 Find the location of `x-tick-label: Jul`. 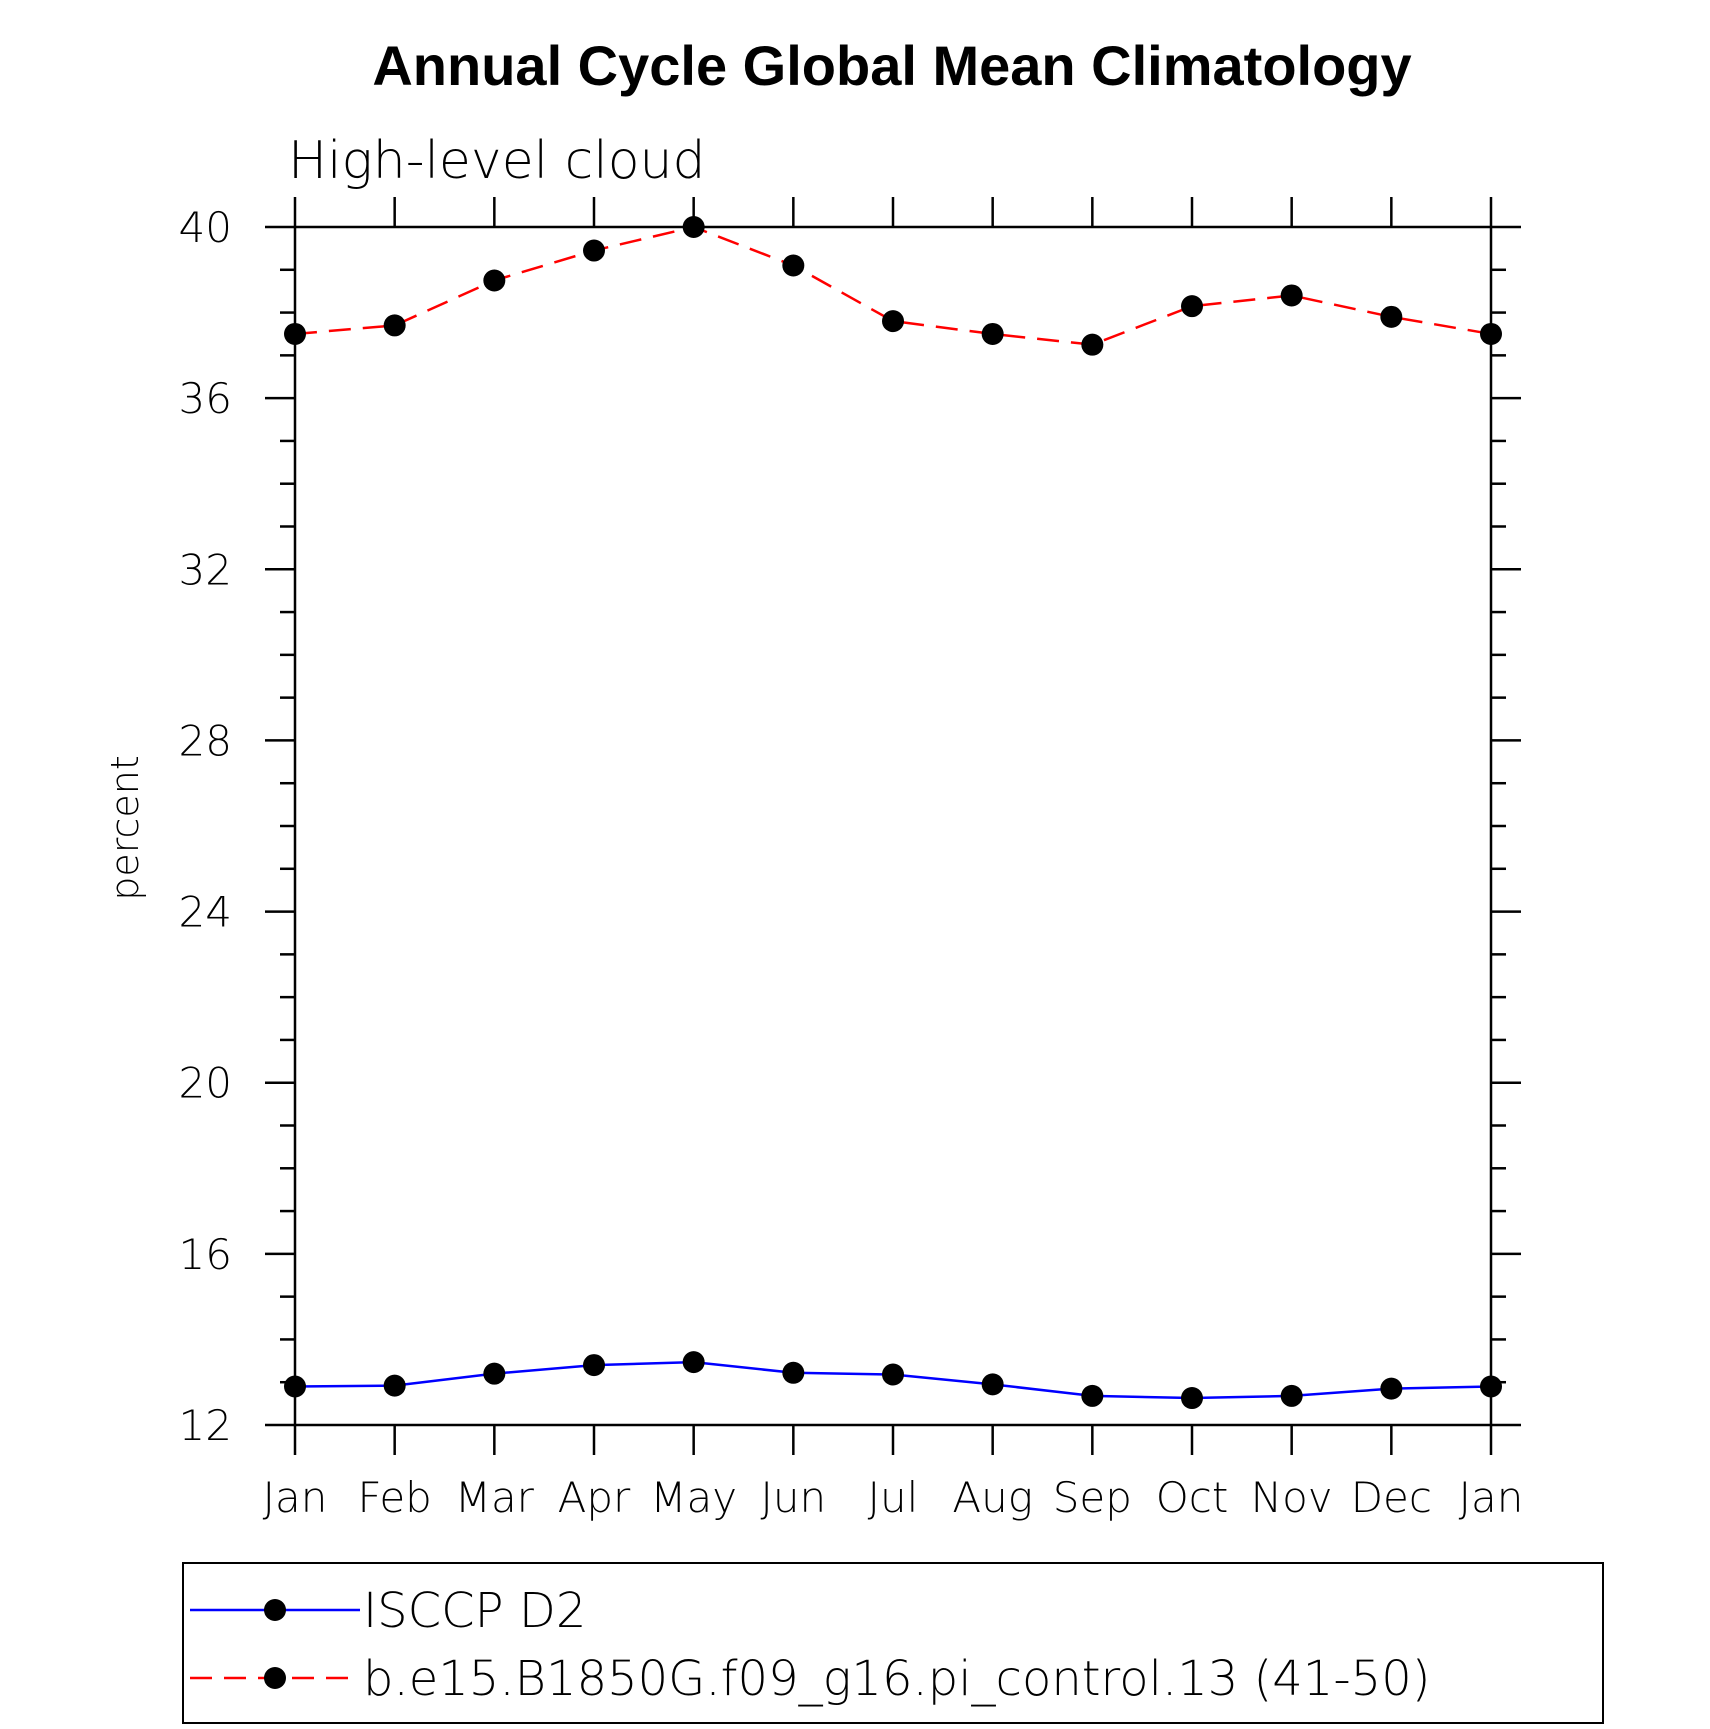

x-tick-label: Jul is located at coordinates (893, 1497).